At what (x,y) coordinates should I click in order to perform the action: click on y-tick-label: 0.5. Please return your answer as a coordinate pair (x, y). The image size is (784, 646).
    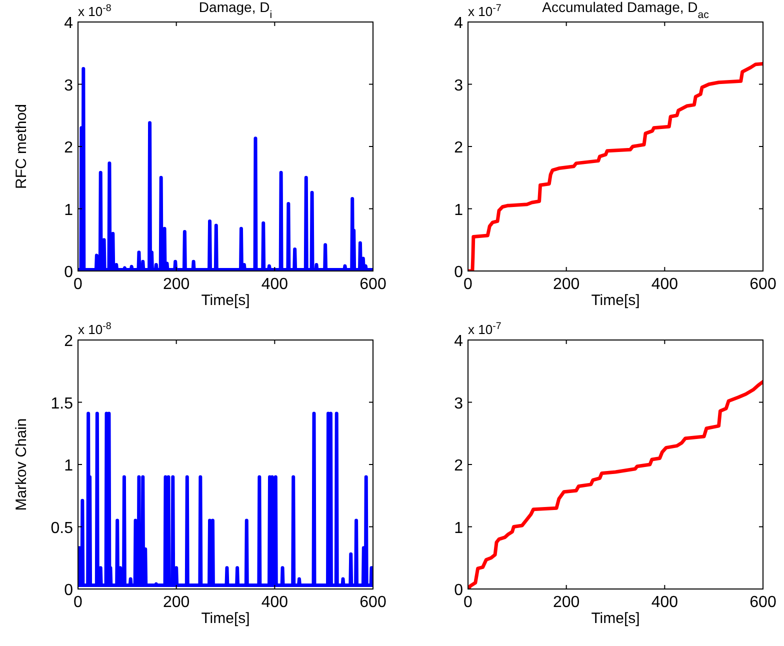
    Looking at the image, I should click on (62, 528).